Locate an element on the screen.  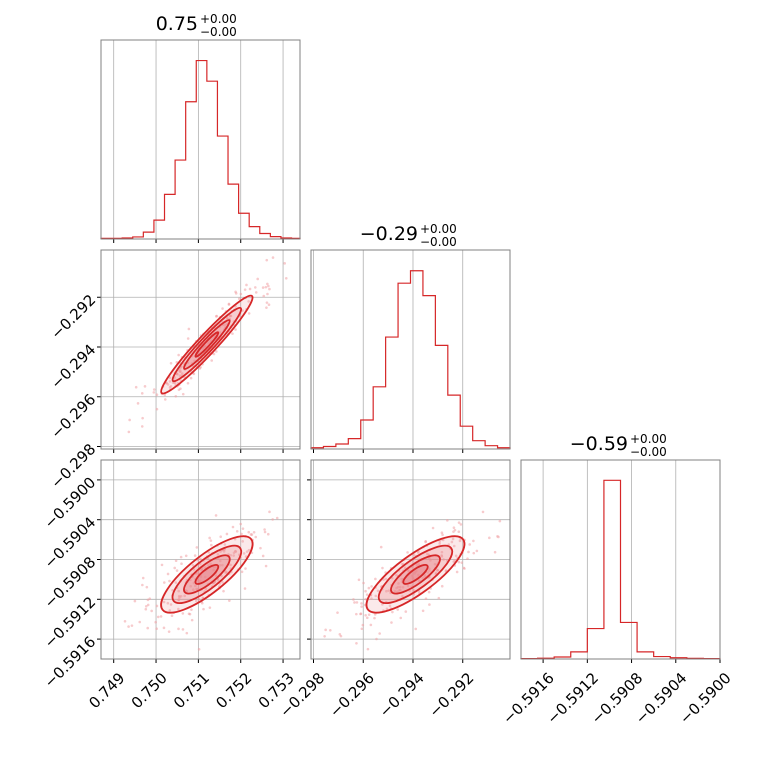
scatter-contour-panel-3: −0.298−0.296−0.294−0.292 is located at coordinates (174, 370).